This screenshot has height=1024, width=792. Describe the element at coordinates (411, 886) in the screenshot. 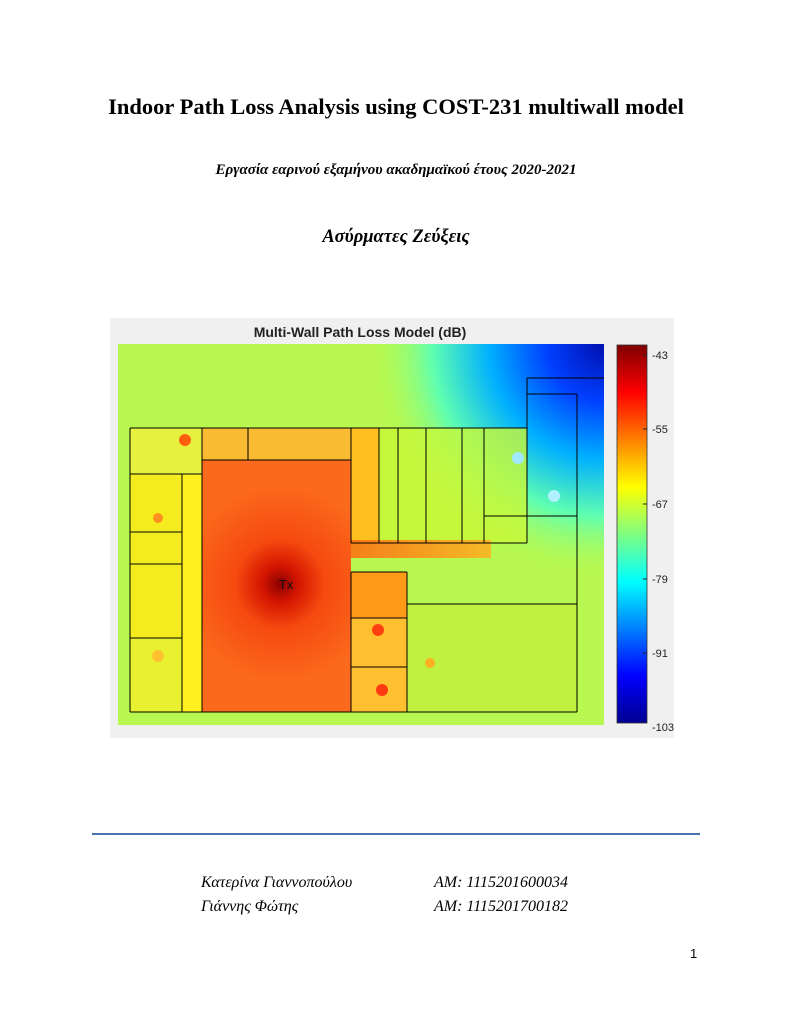

I see `author-row: Κατερίνα Γιαννοπούλου AM: 1115201600034` at that location.